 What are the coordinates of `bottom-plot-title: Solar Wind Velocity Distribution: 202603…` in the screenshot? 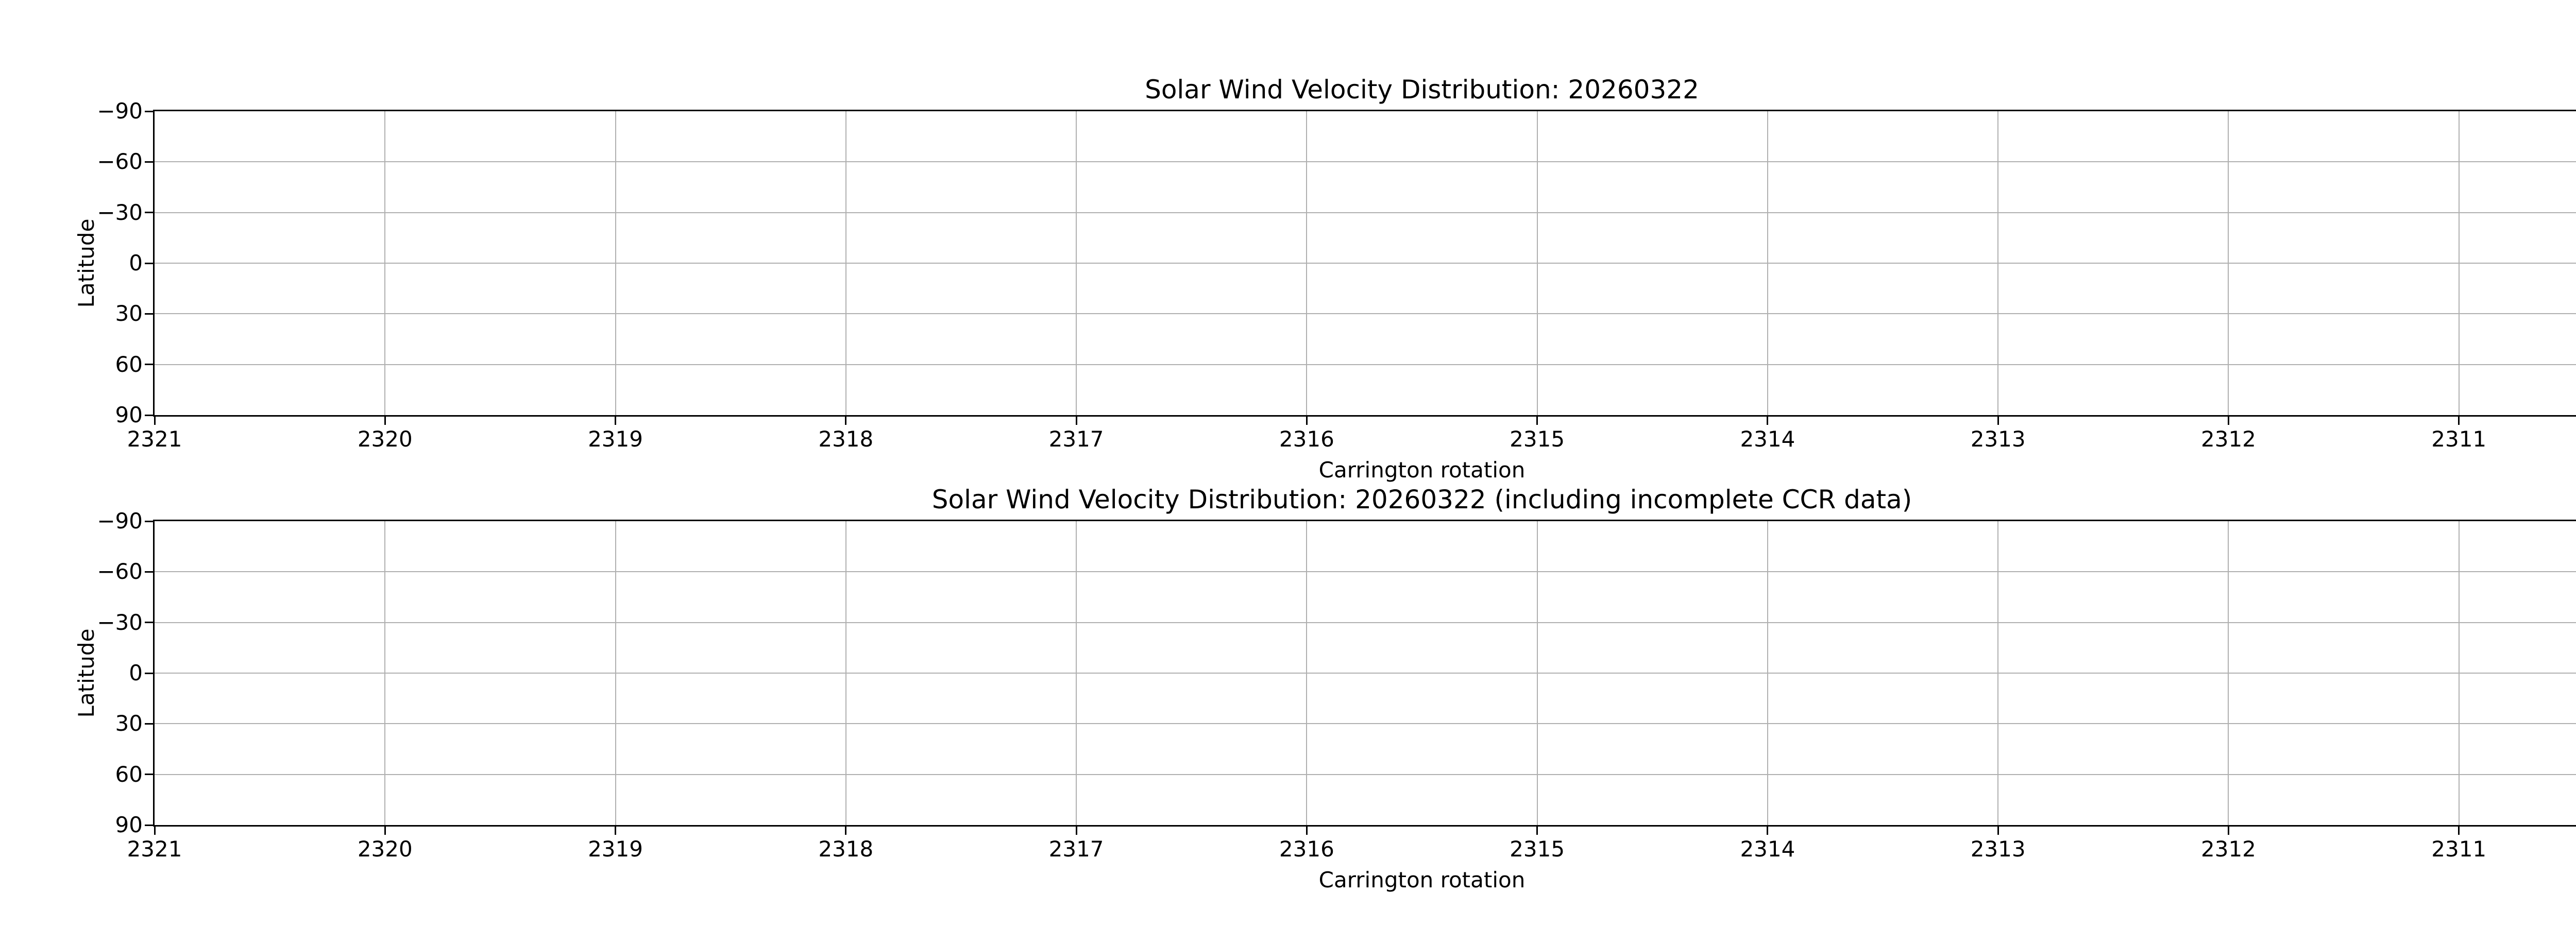 It's located at (1422, 500).